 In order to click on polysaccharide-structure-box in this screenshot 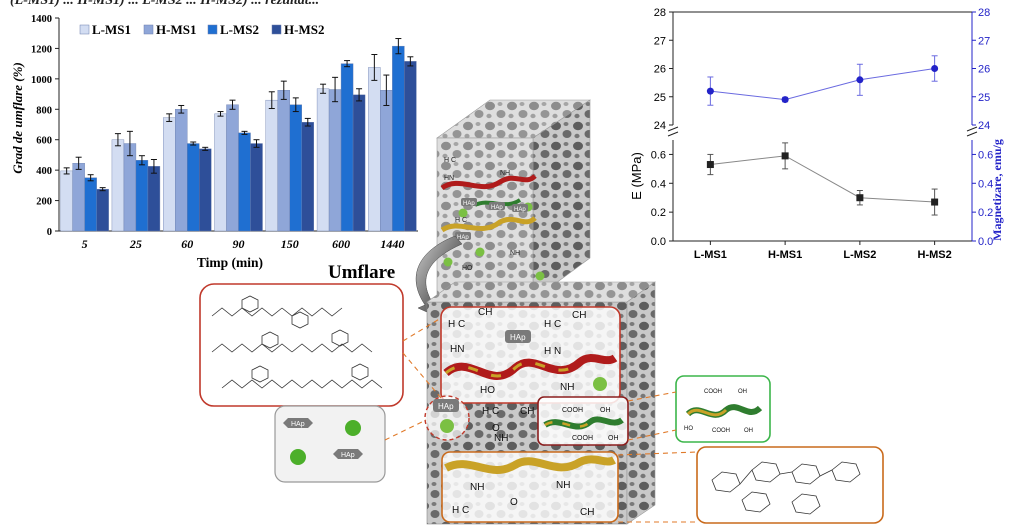, I will do `click(790, 485)`.